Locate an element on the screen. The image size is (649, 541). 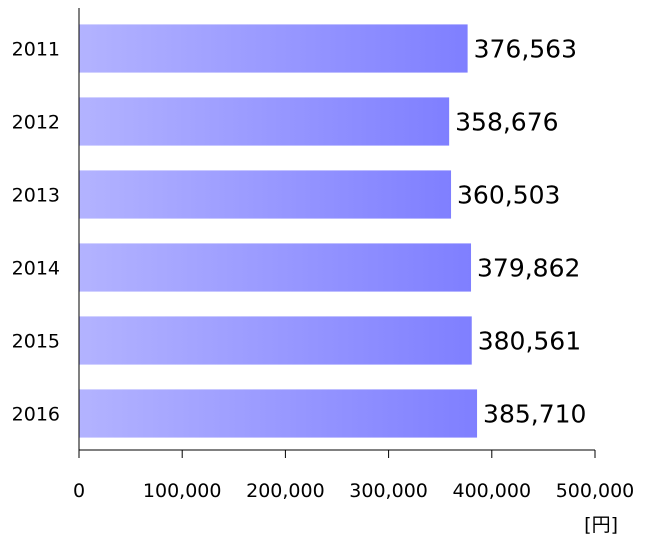
category-label-2011: 2011 is located at coordinates (36, 50).